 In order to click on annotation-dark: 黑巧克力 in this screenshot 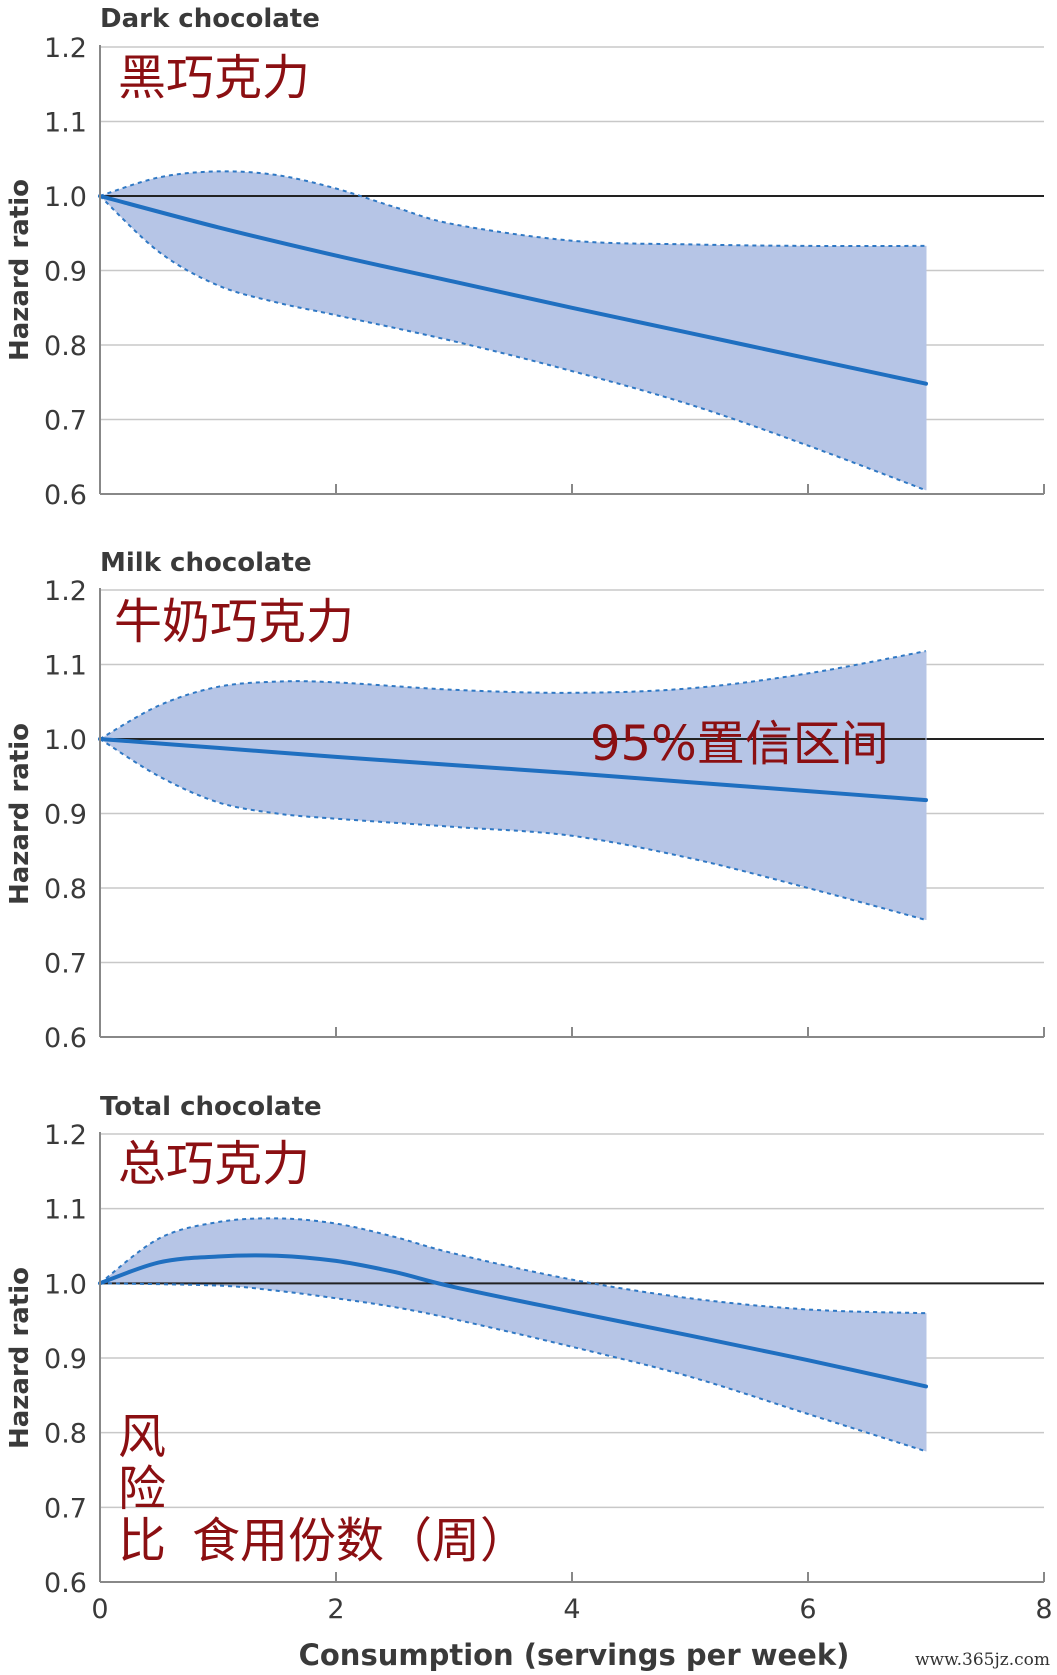, I will do `click(214, 78)`.